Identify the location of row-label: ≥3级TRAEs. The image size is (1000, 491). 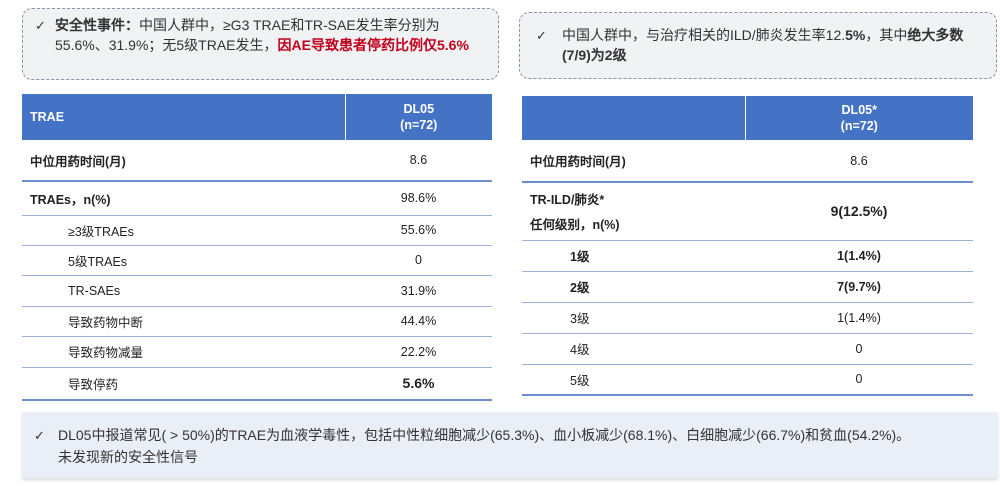
(183, 230).